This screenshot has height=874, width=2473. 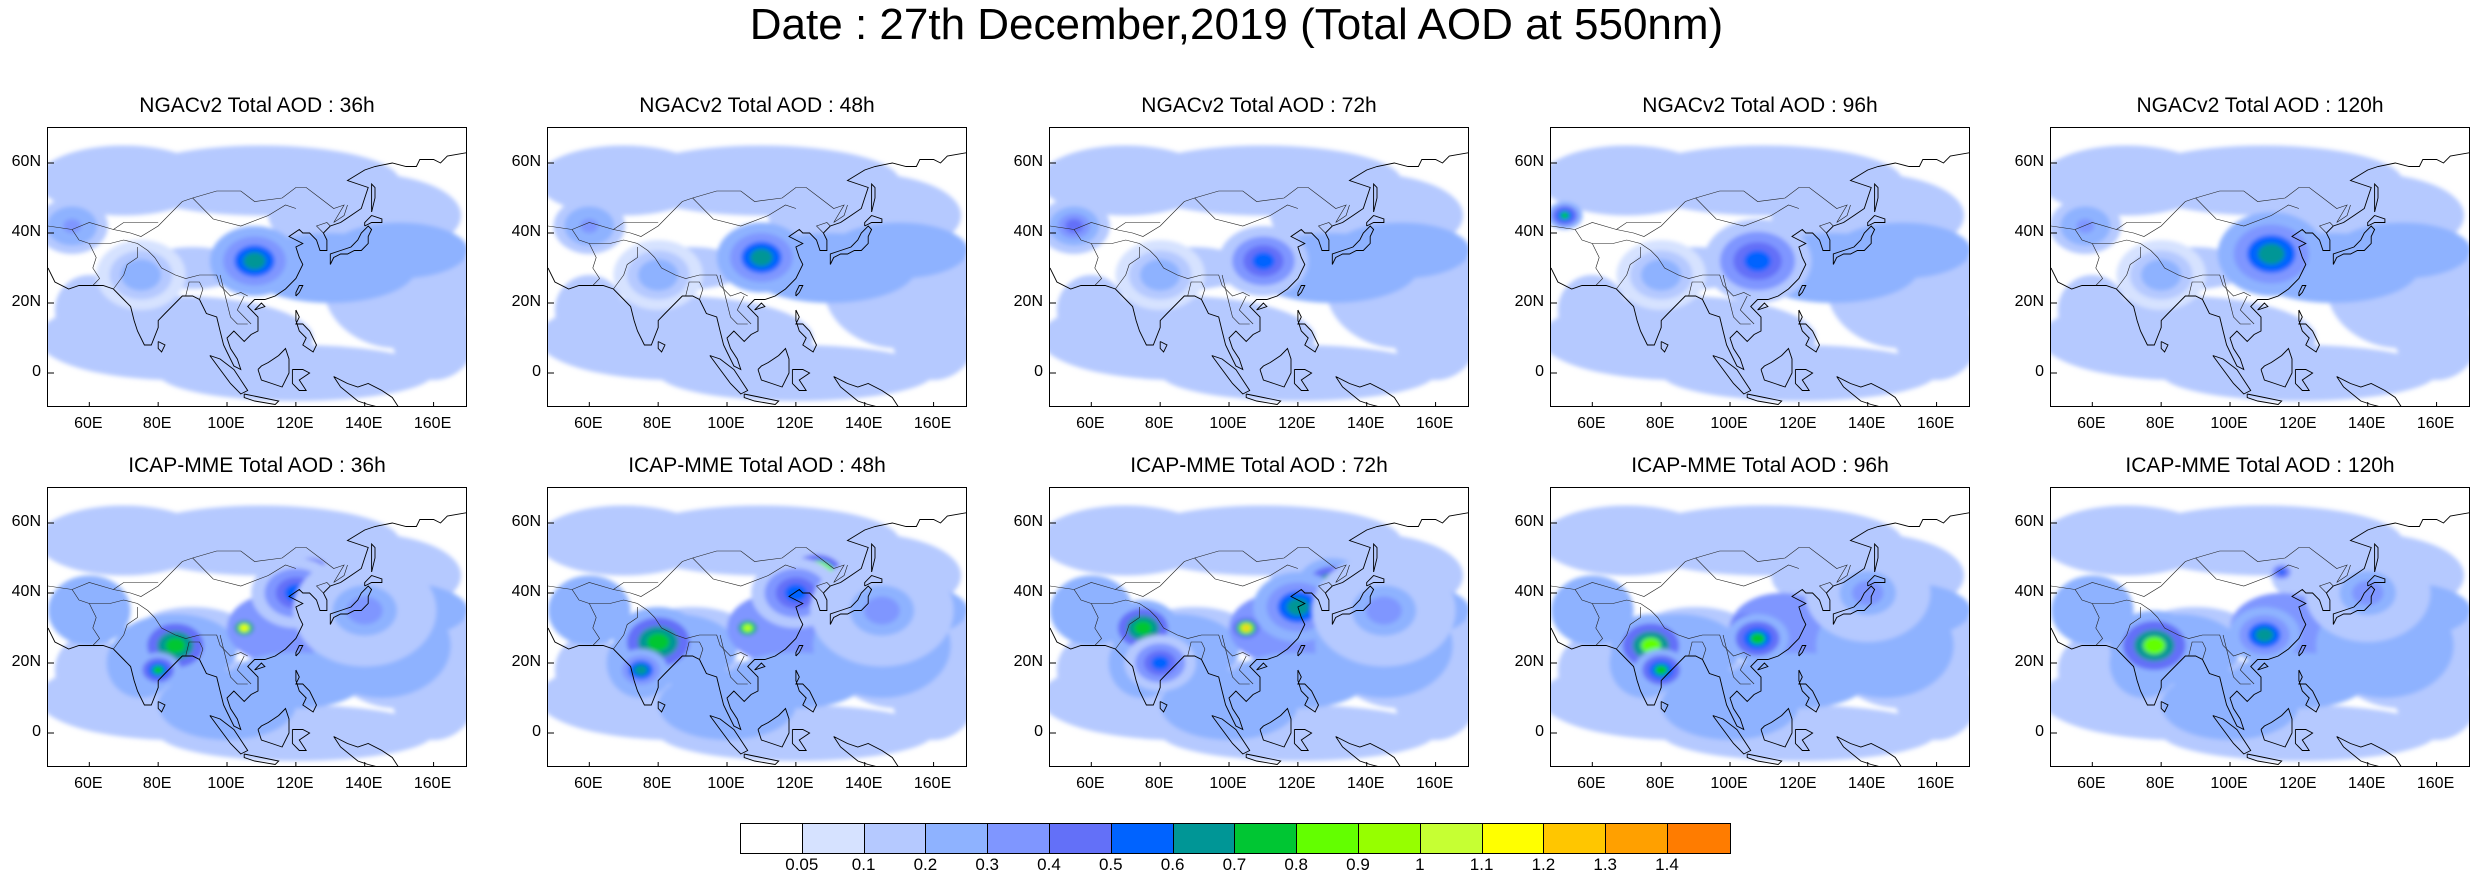 What do you see at coordinates (1235, 838) in the screenshot?
I see `colorbar` at bounding box center [1235, 838].